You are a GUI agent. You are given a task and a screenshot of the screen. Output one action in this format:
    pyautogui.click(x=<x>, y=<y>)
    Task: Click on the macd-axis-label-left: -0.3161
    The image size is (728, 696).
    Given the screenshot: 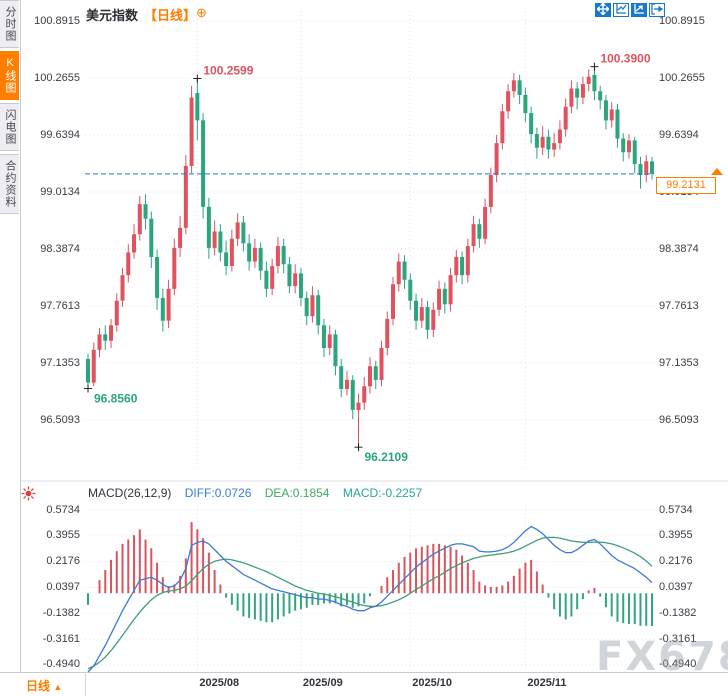 What is the action you would take?
    pyautogui.click(x=61, y=638)
    